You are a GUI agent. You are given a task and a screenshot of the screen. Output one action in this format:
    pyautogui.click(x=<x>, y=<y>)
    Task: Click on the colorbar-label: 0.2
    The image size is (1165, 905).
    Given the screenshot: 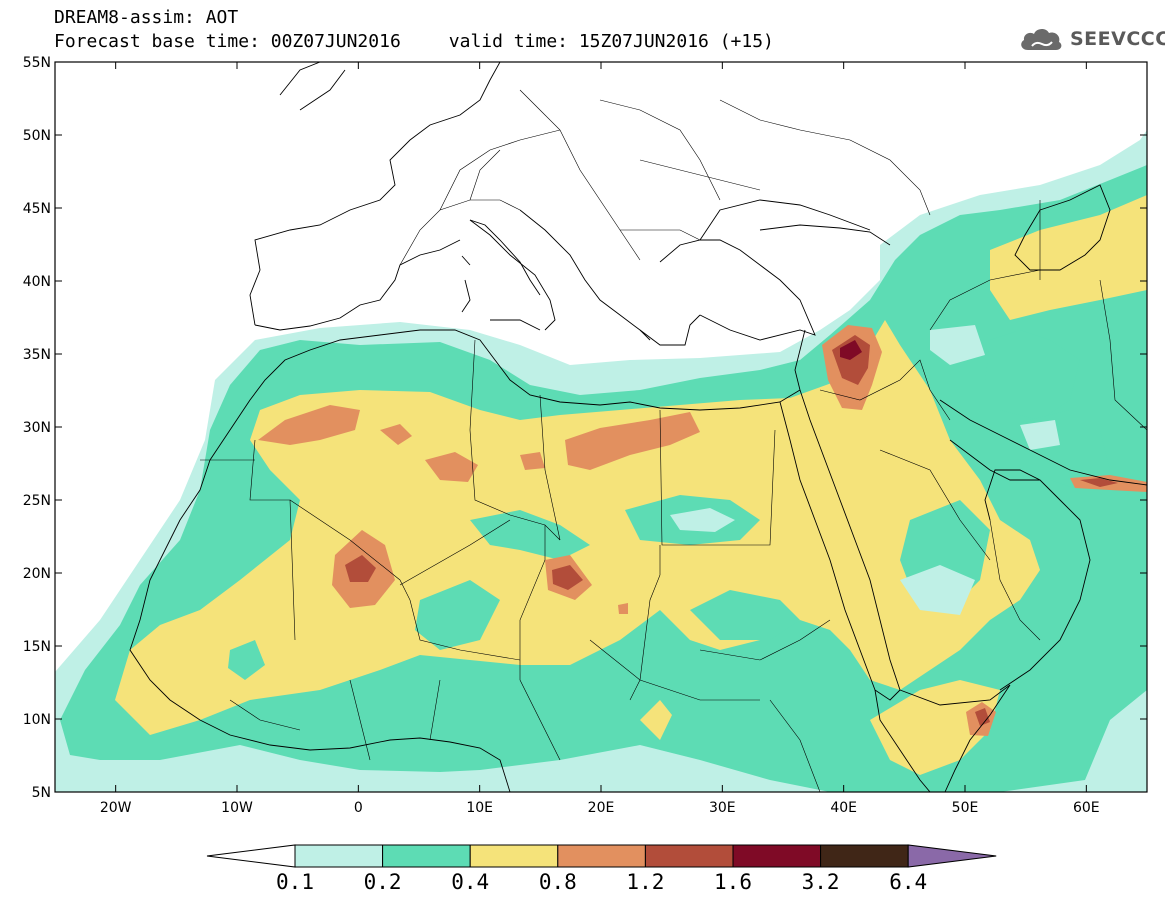 What is the action you would take?
    pyautogui.click(x=382, y=882)
    